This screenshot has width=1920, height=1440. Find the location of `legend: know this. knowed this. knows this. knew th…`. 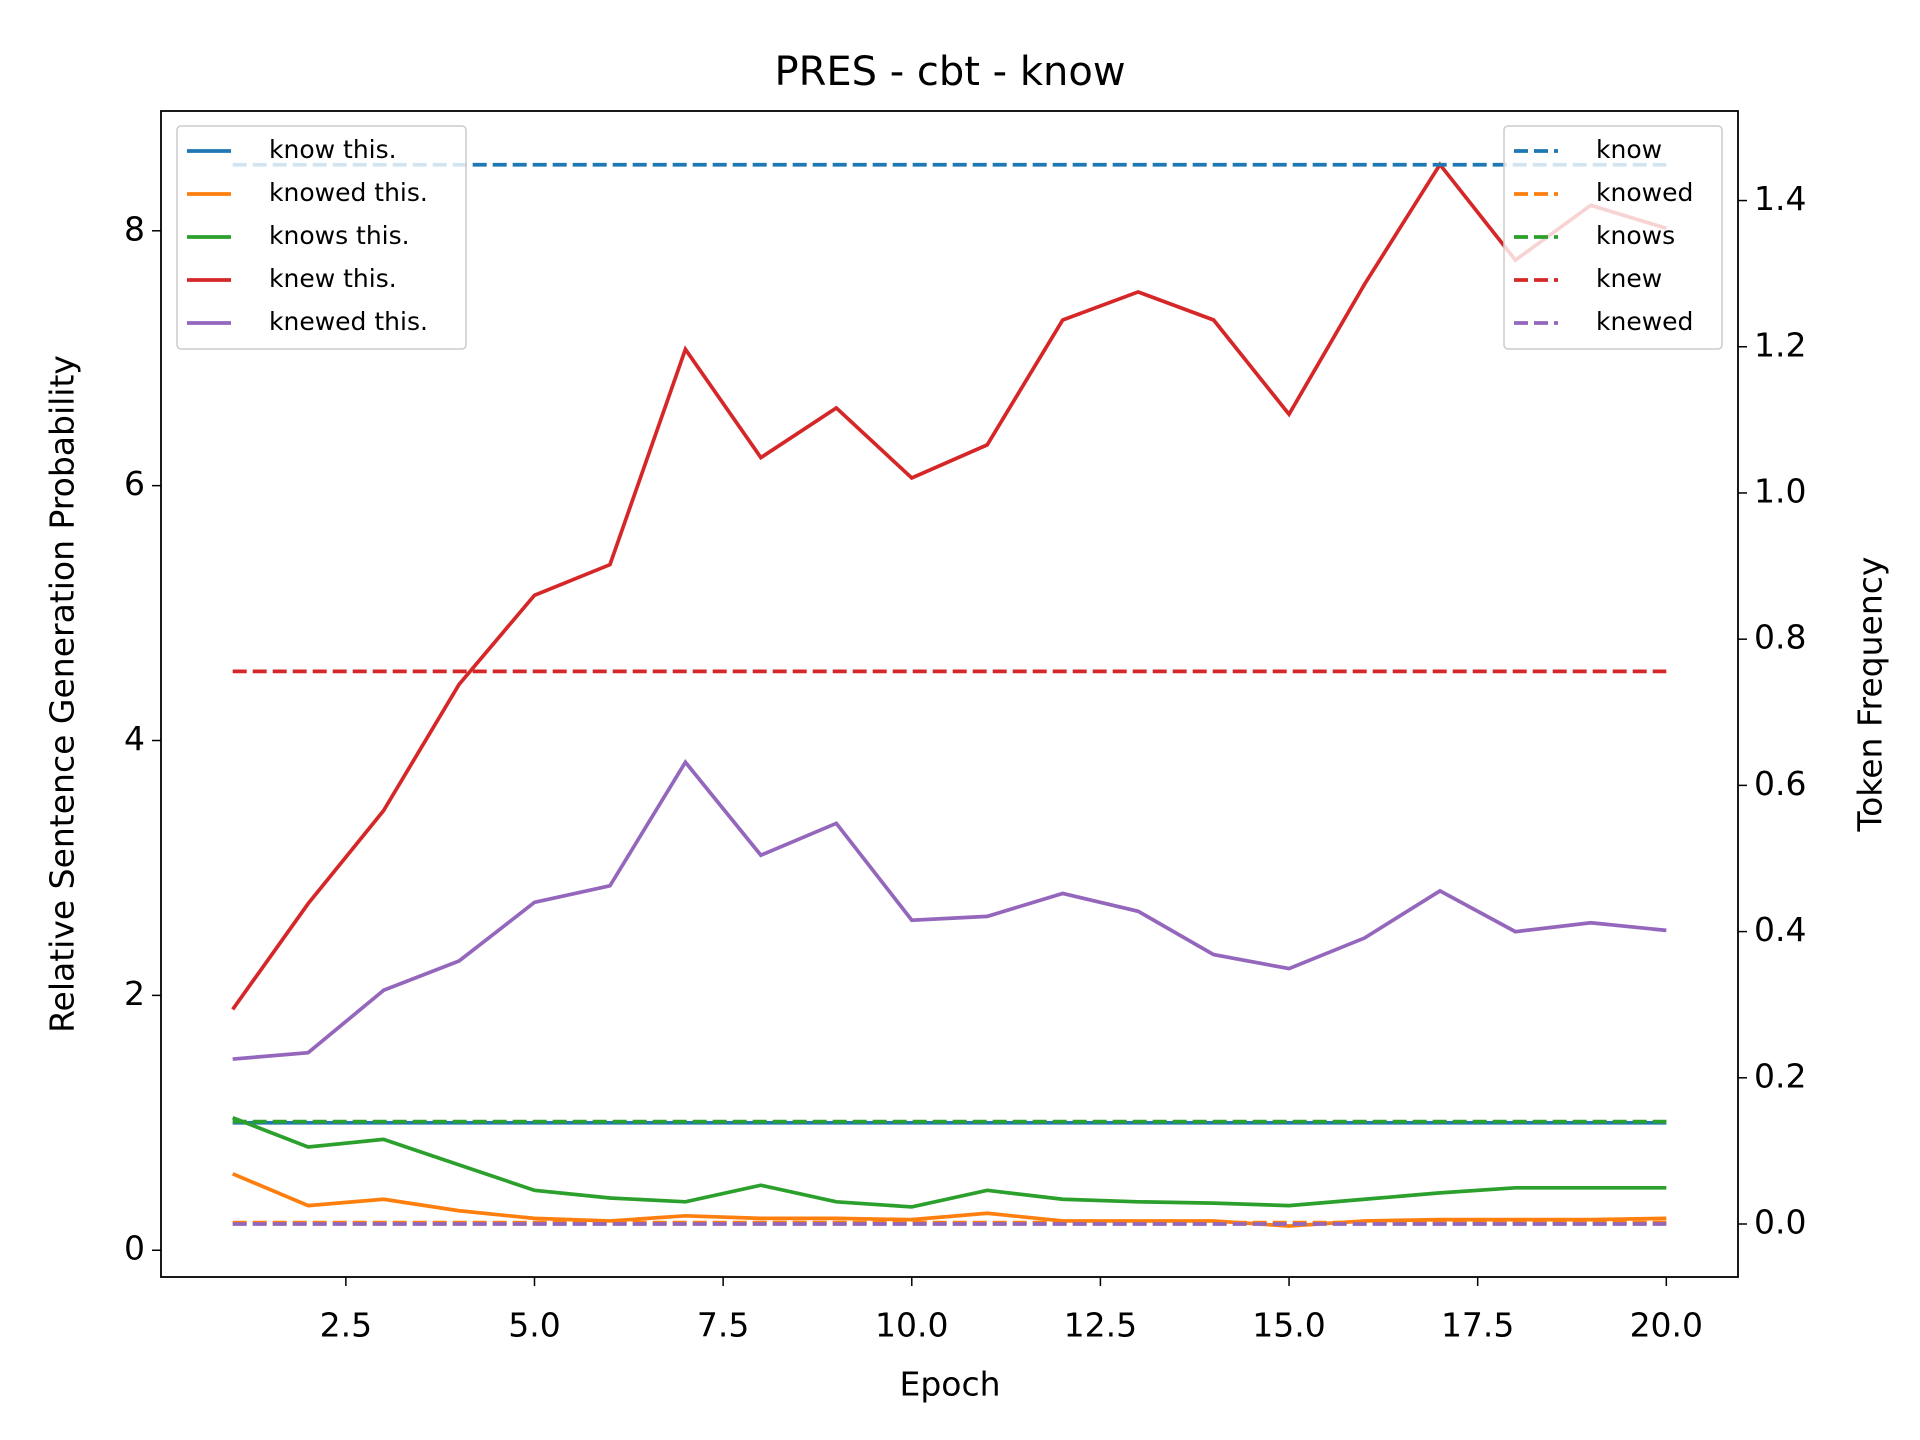

legend: know this. knowed this. knows this. knew th… is located at coordinates (321, 237).